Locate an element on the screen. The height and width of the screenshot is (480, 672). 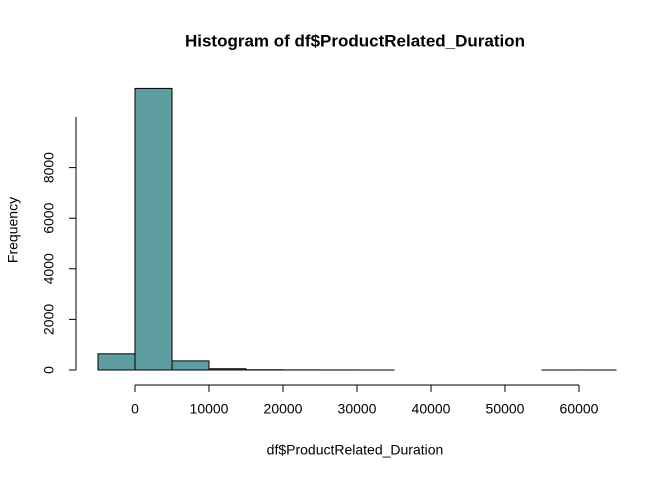
y-axis-label: Frequency is located at coordinates (13, 230).